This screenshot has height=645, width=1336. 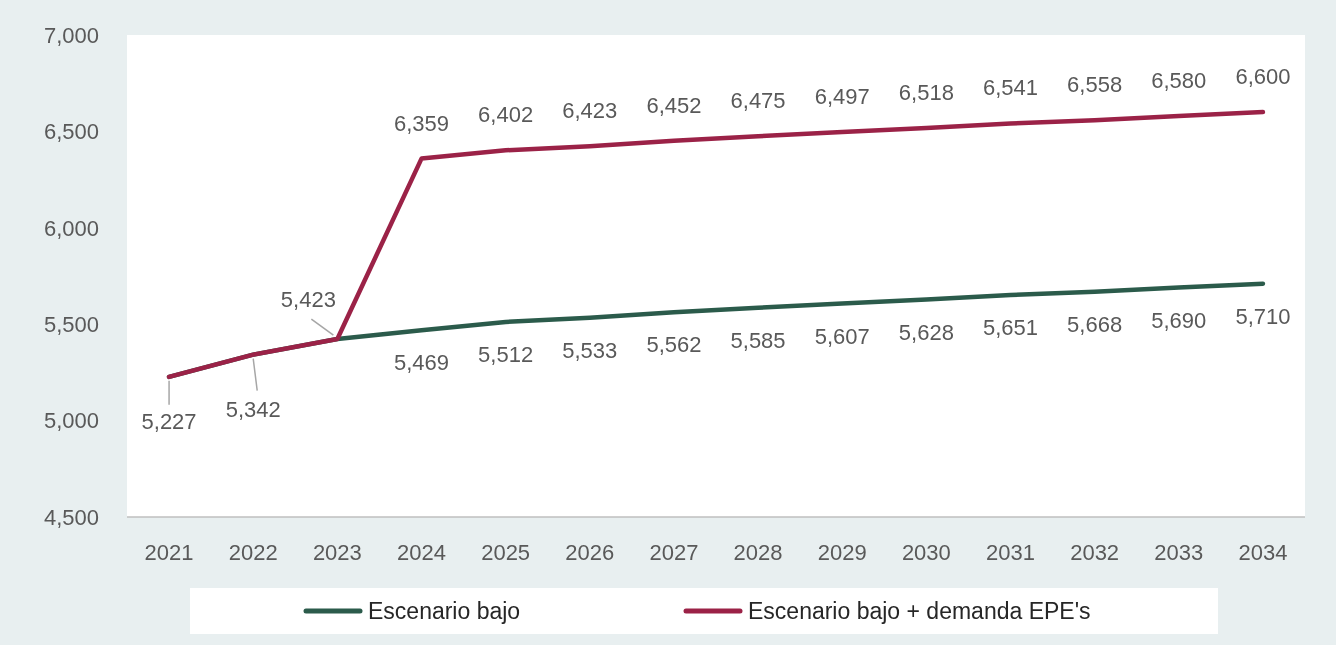 I want to click on x-tick-label: 2025, so click(x=506, y=552).